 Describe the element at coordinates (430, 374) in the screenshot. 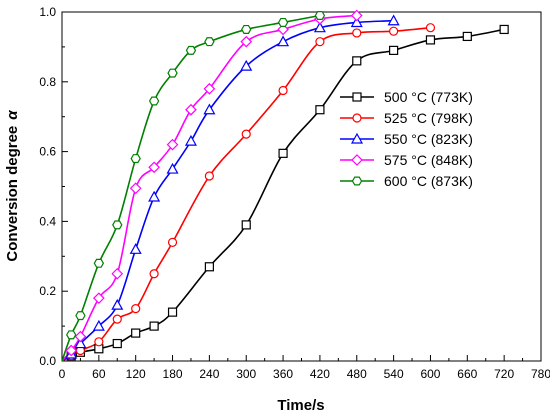

I see `x-tick-label: 600` at that location.